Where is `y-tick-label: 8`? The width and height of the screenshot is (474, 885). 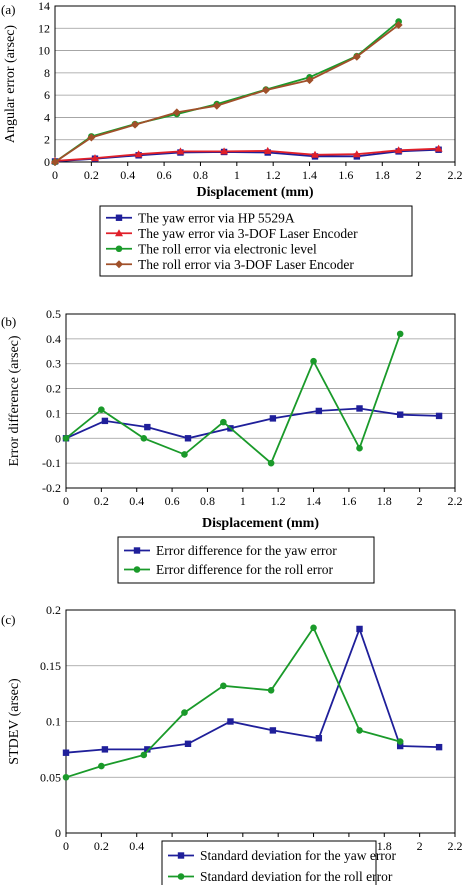 y-tick-label: 8 is located at coordinates (47, 73).